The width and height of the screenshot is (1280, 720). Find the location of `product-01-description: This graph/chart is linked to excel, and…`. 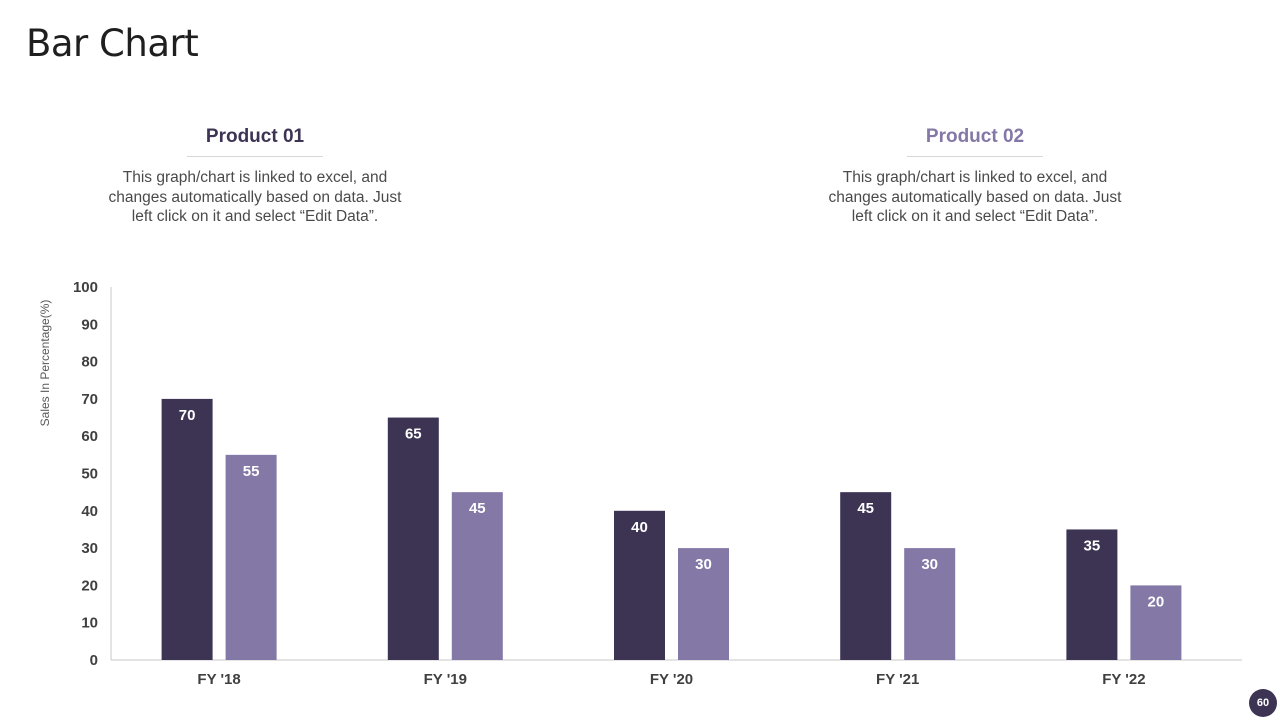

product-01-description: This graph/chart is linked to excel, and… is located at coordinates (255, 197).